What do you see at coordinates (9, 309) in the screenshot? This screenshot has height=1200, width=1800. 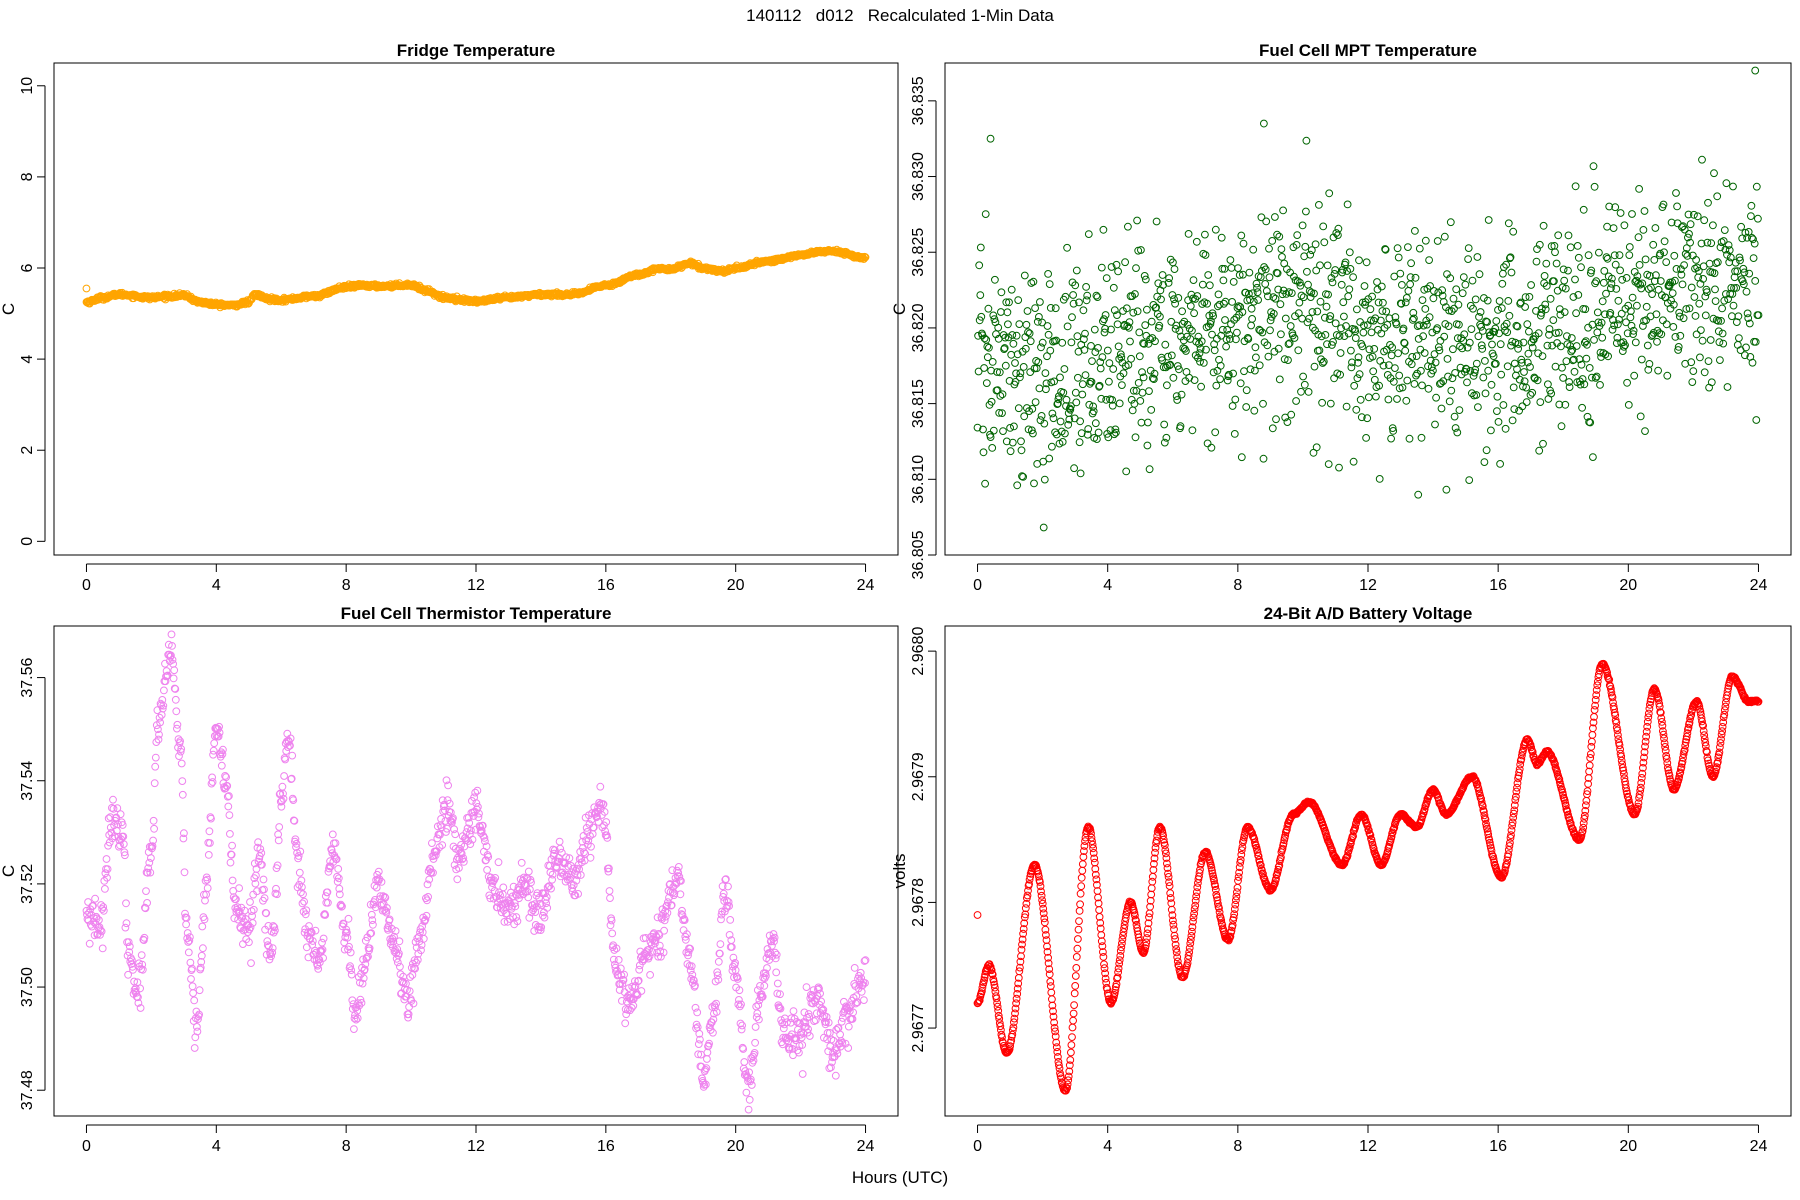 I see `y-axis-label: C` at bounding box center [9, 309].